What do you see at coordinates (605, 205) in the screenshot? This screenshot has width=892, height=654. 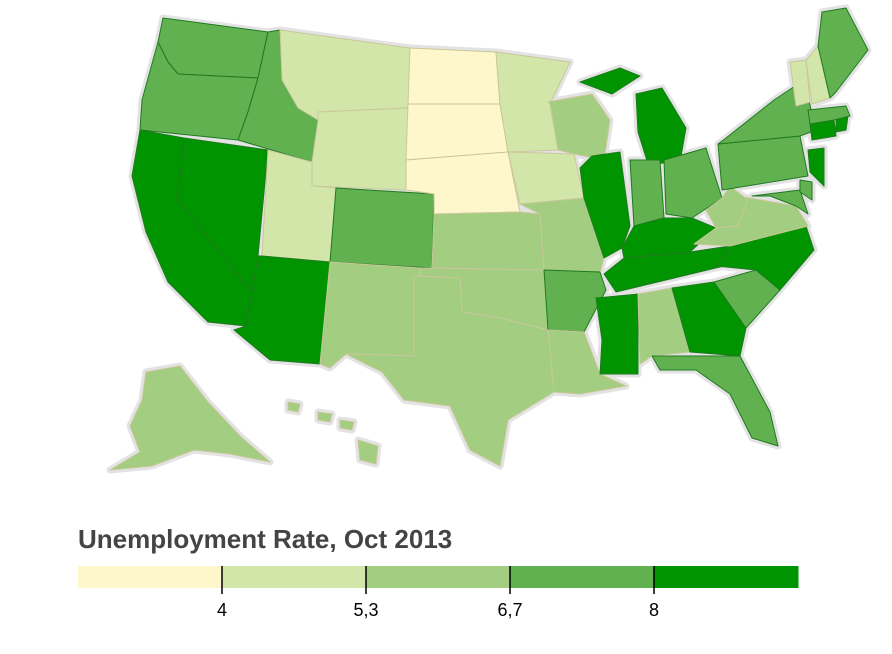 I see `state-illinois` at bounding box center [605, 205].